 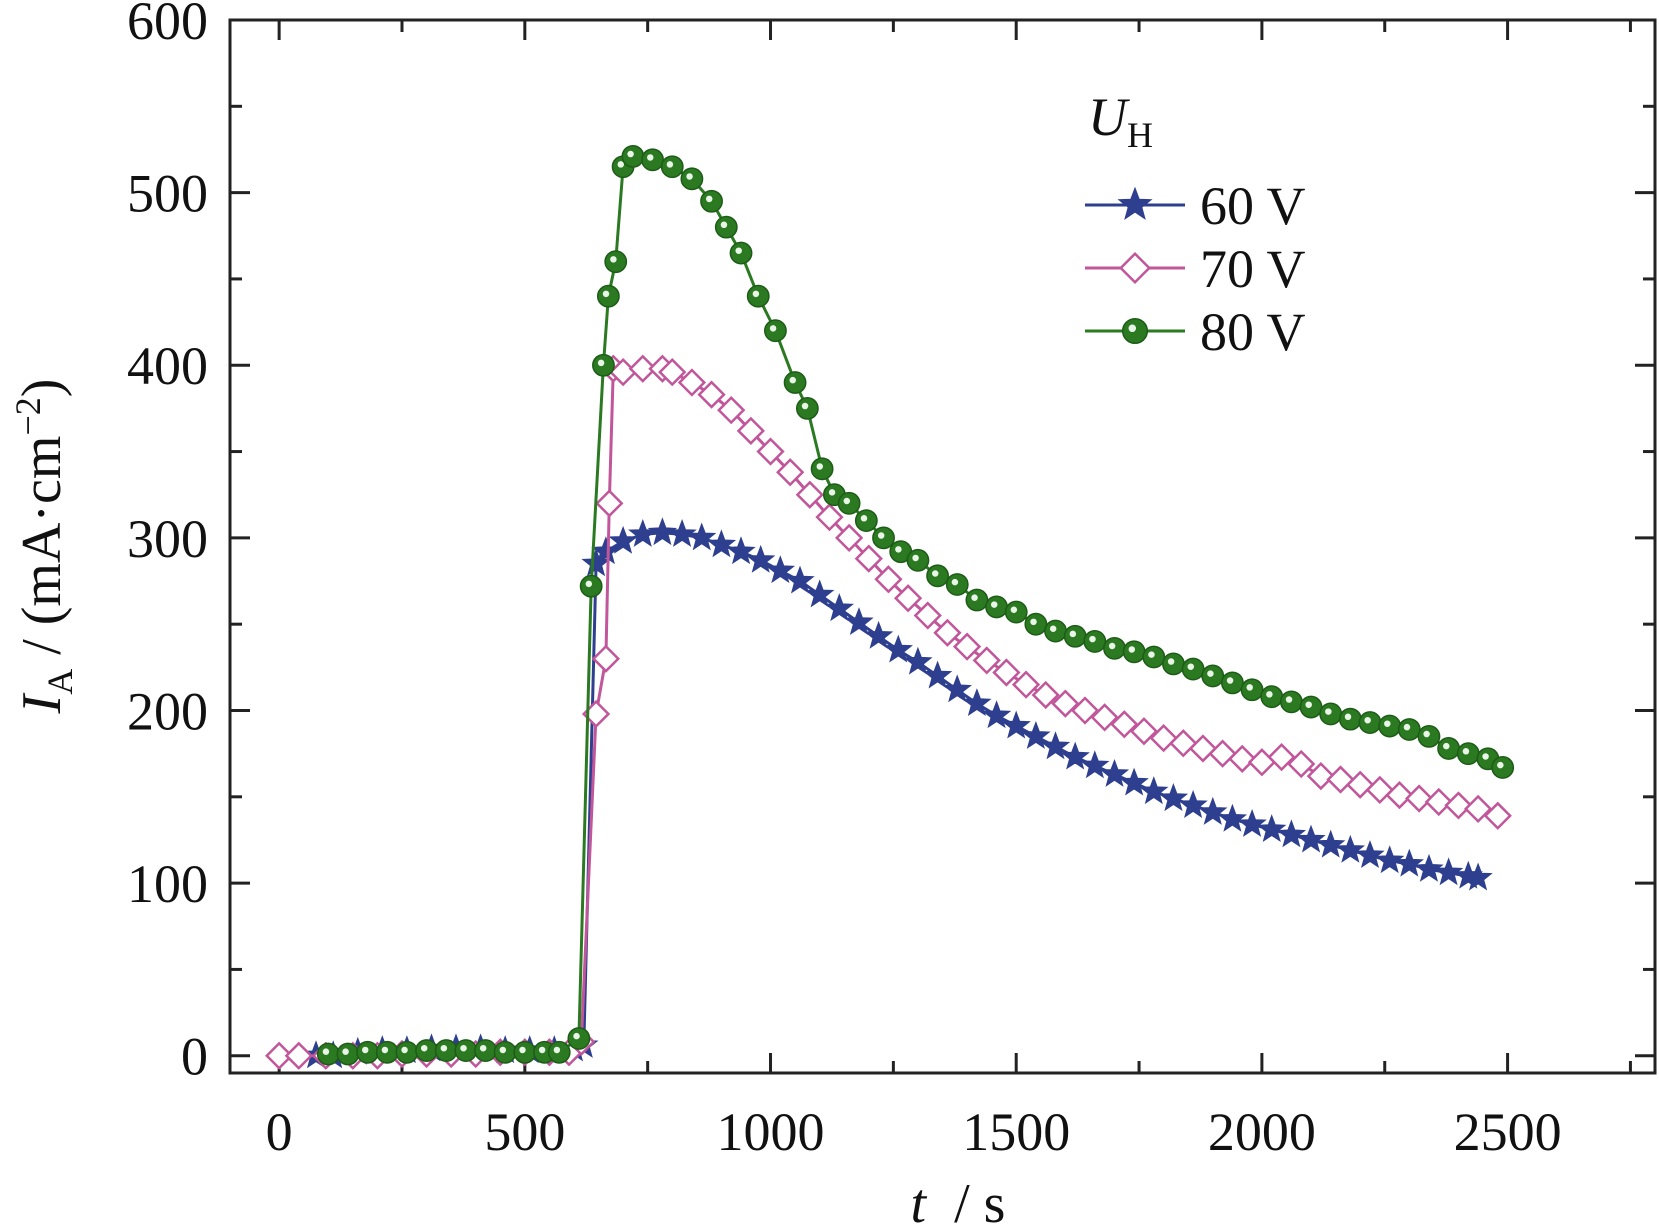 I want to click on x-tick-label: 1500, so click(x=1016, y=1132).